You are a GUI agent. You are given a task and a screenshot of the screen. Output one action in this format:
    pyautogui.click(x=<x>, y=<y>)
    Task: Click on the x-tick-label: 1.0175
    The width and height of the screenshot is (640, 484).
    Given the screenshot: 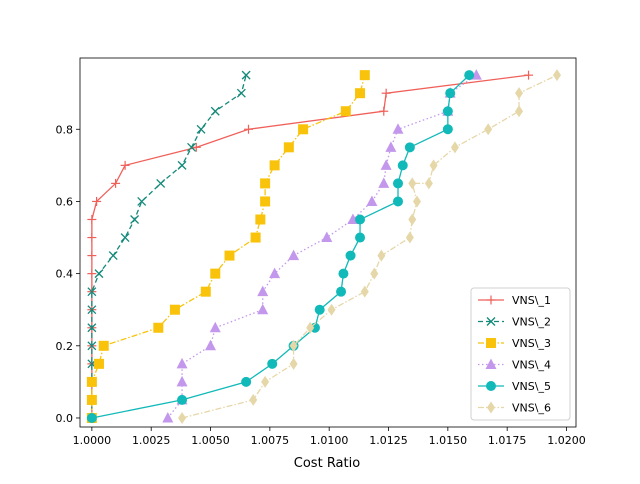 What is the action you would take?
    pyautogui.click(x=507, y=440)
    